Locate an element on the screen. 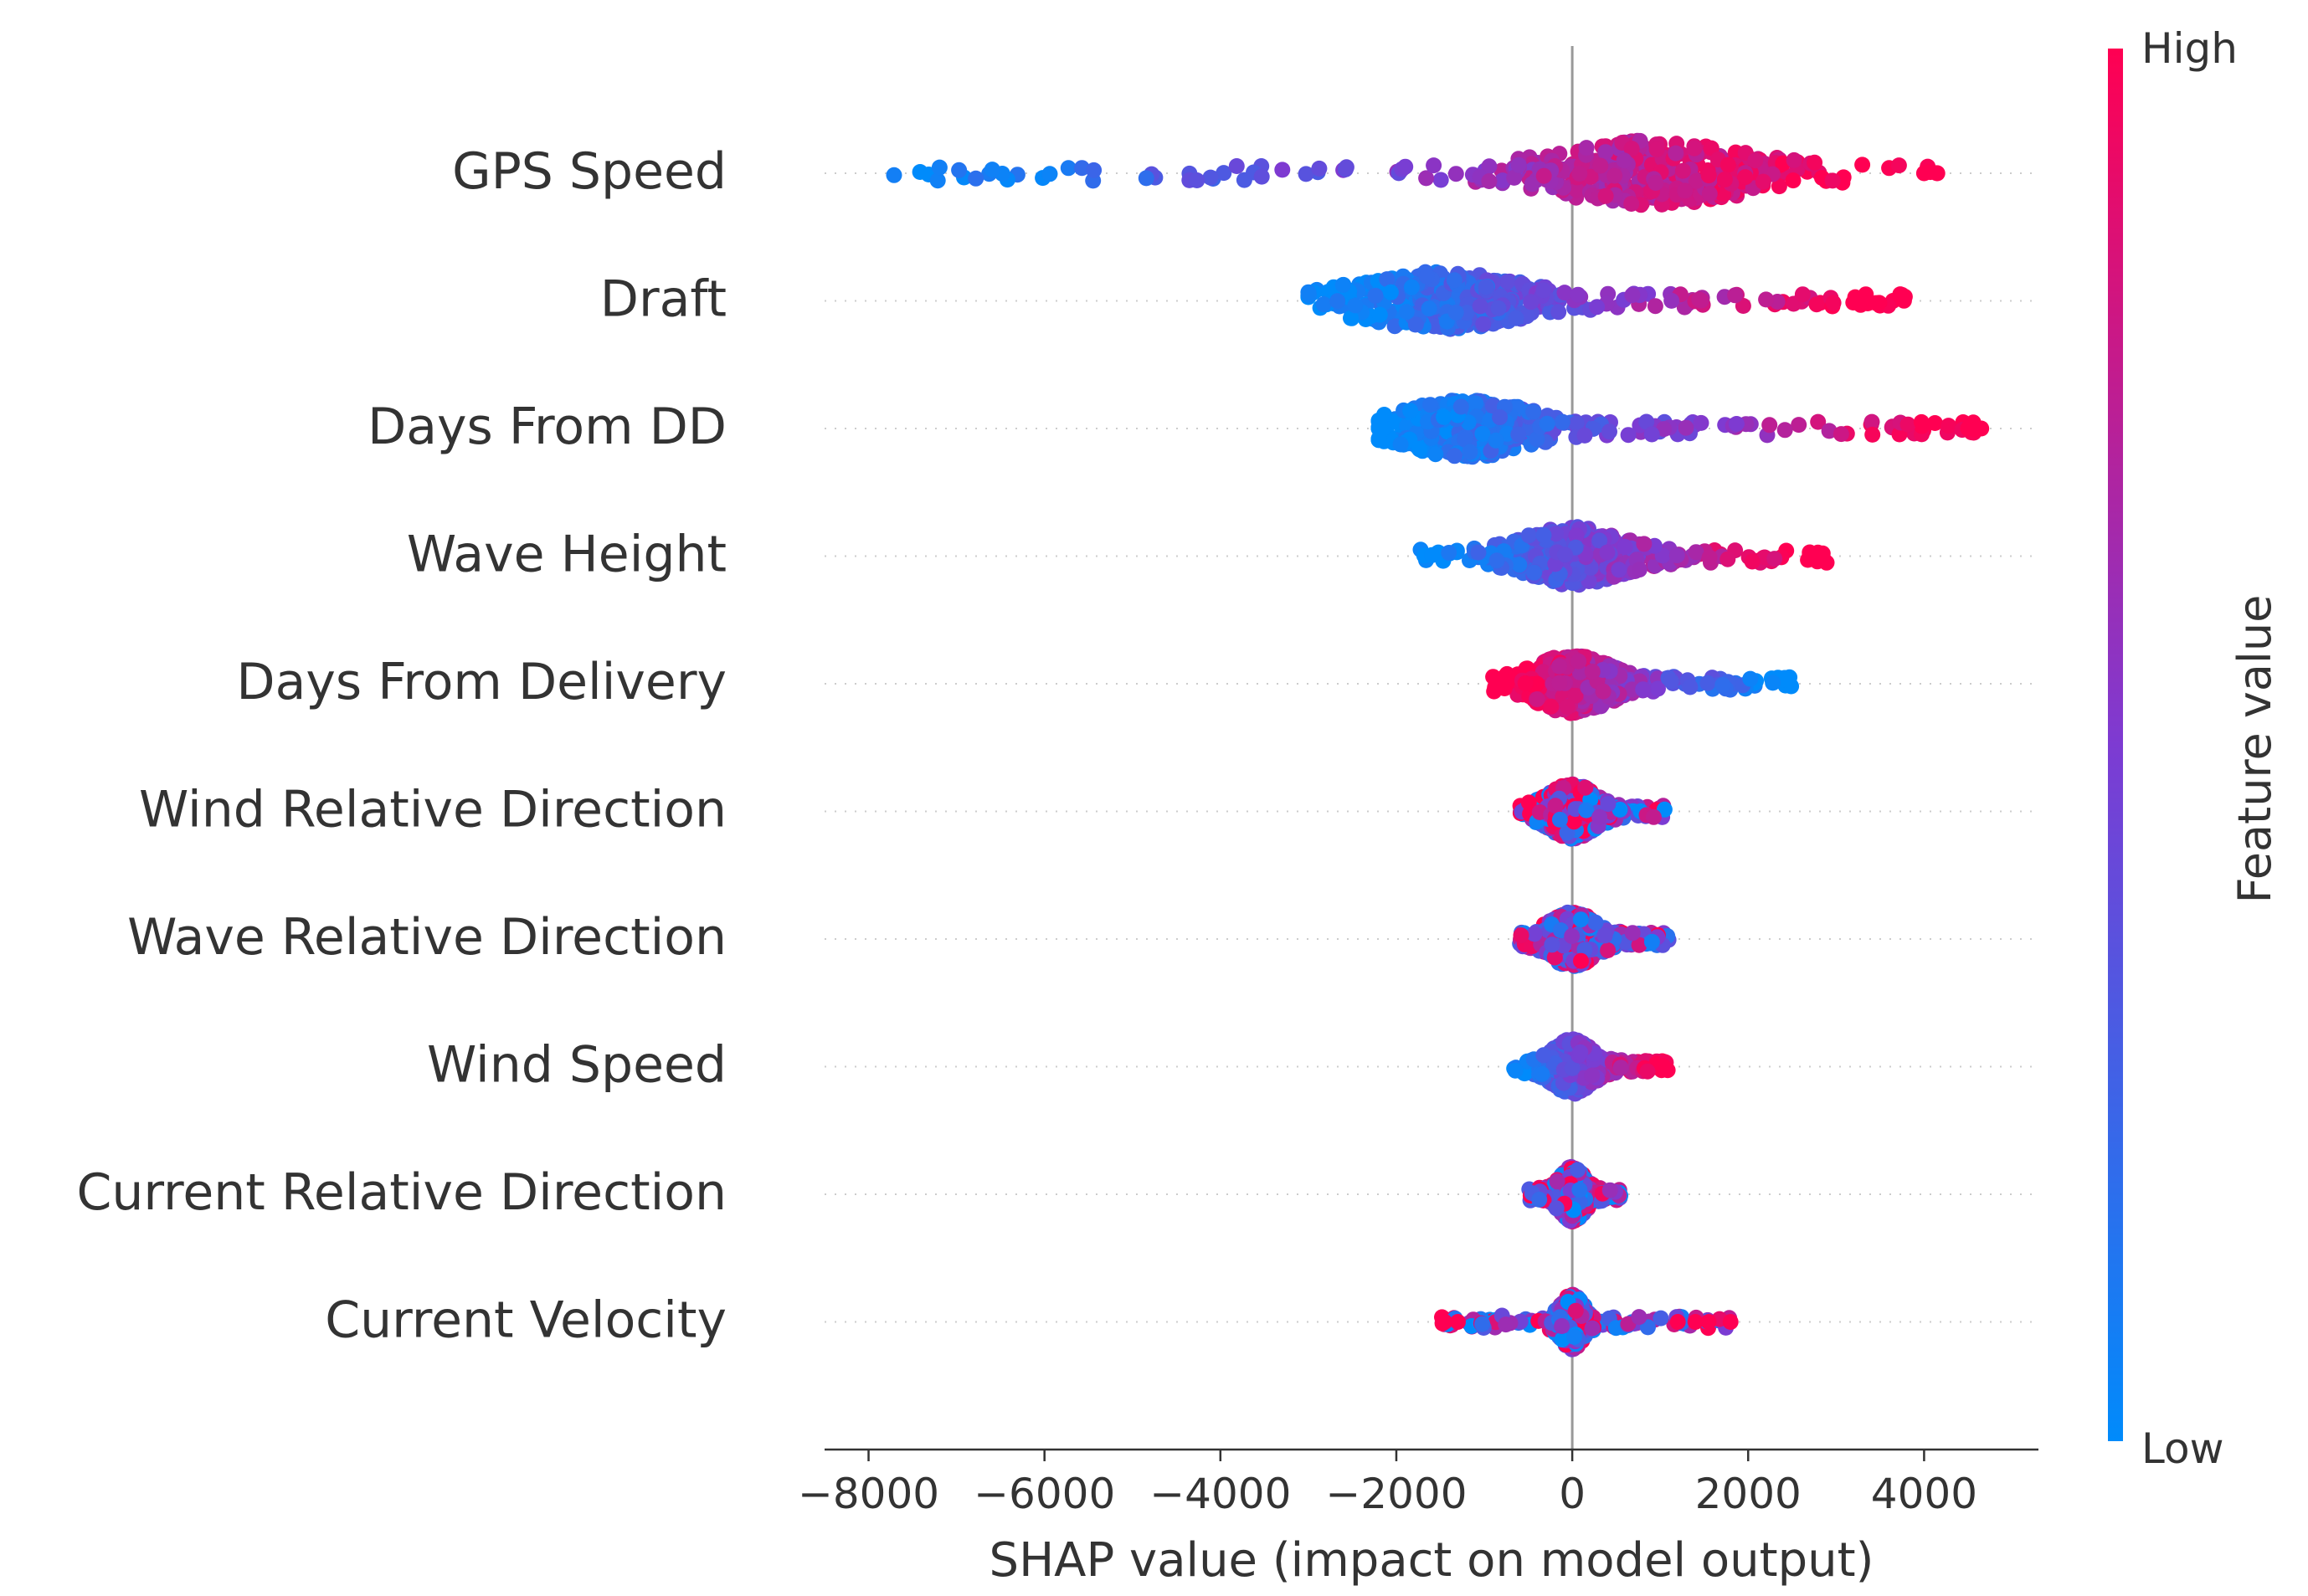  x-tick-label: −4000 is located at coordinates (1220, 1494).